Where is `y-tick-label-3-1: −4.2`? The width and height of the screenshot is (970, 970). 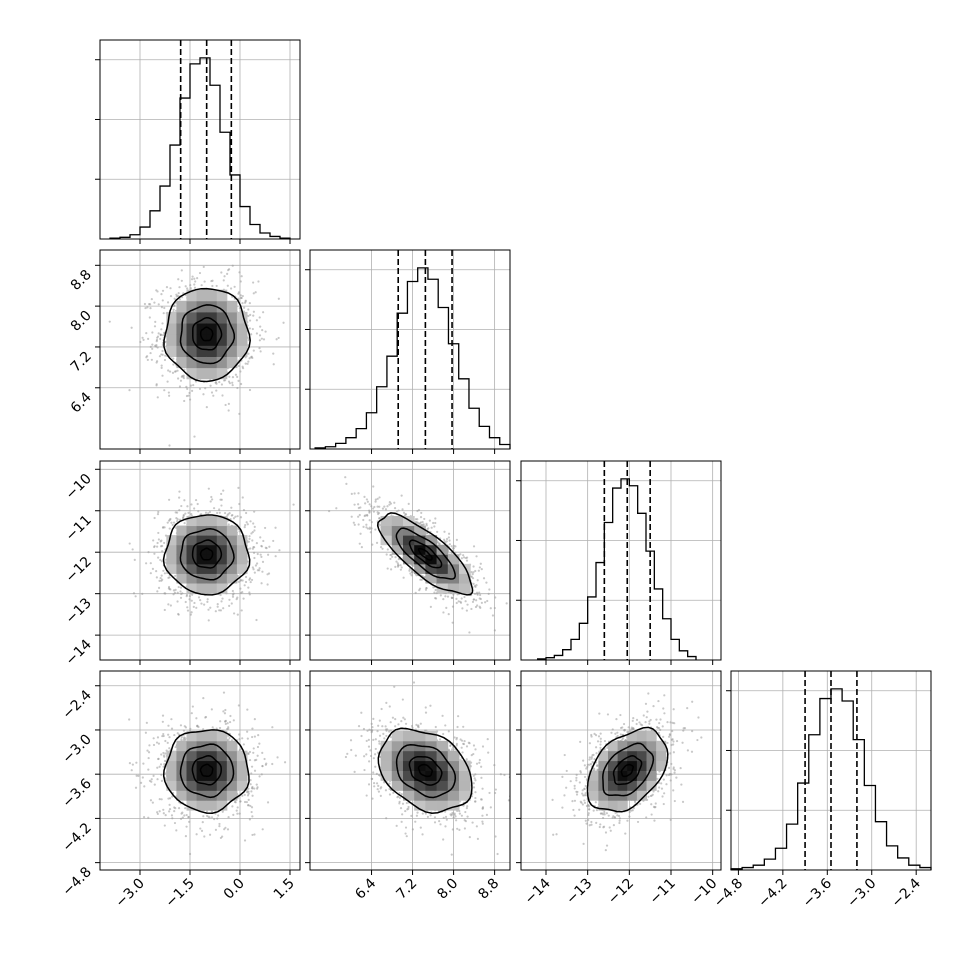 y-tick-label-3-1: −4.2 is located at coordinates (76, 837).